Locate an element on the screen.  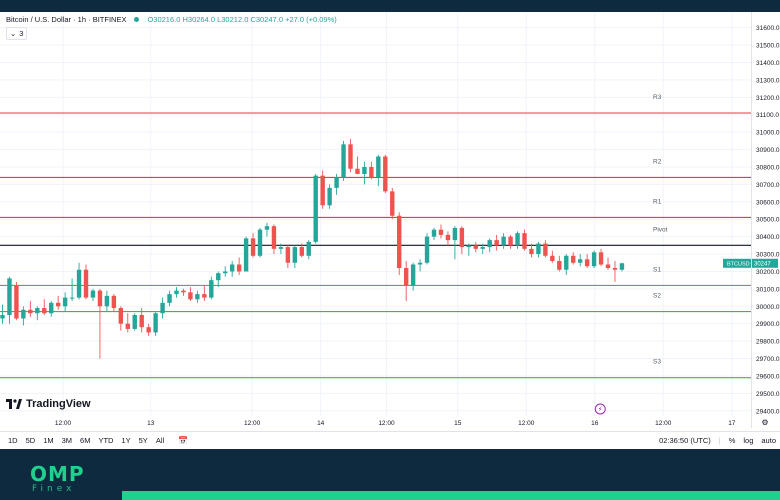
level-label-r2: R2 is located at coordinates (657, 161).